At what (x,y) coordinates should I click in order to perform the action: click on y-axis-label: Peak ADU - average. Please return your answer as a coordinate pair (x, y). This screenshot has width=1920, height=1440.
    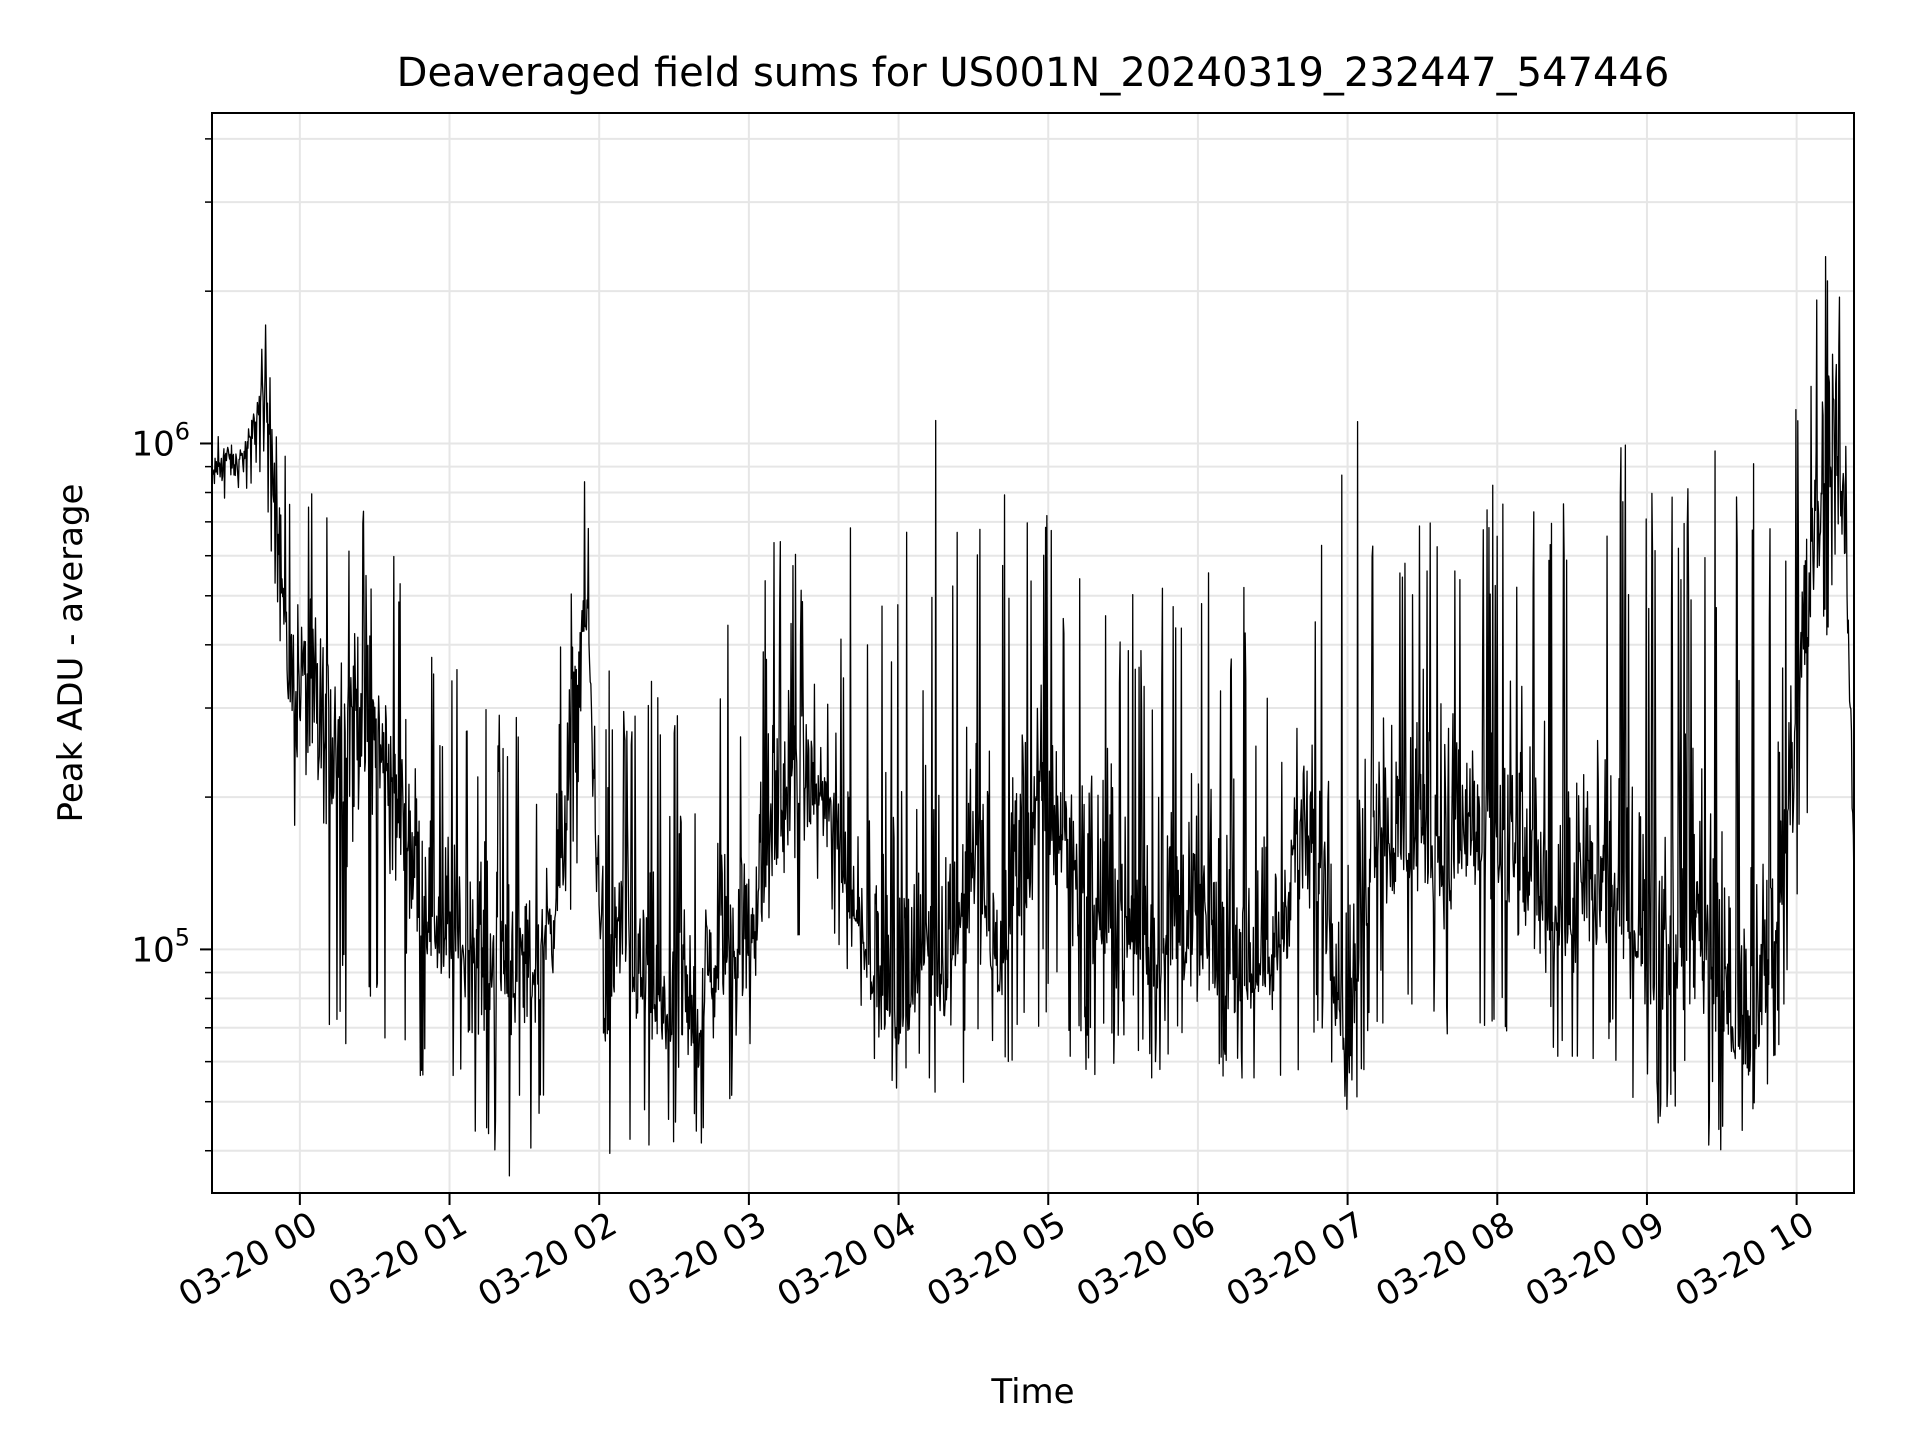
    Looking at the image, I should click on (71, 653).